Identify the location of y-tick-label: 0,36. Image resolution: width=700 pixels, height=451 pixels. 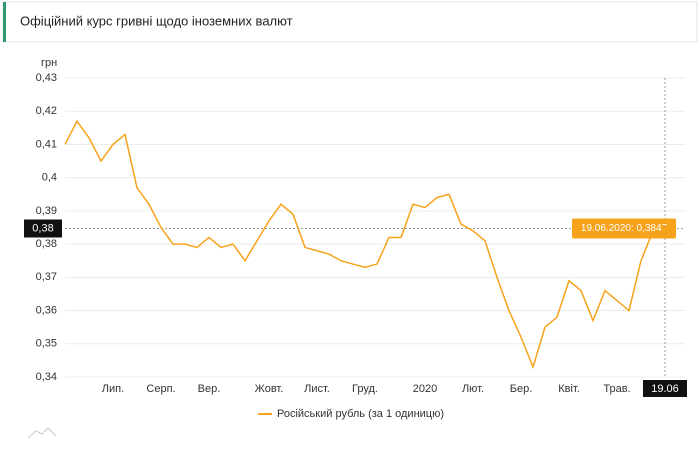
(46, 310).